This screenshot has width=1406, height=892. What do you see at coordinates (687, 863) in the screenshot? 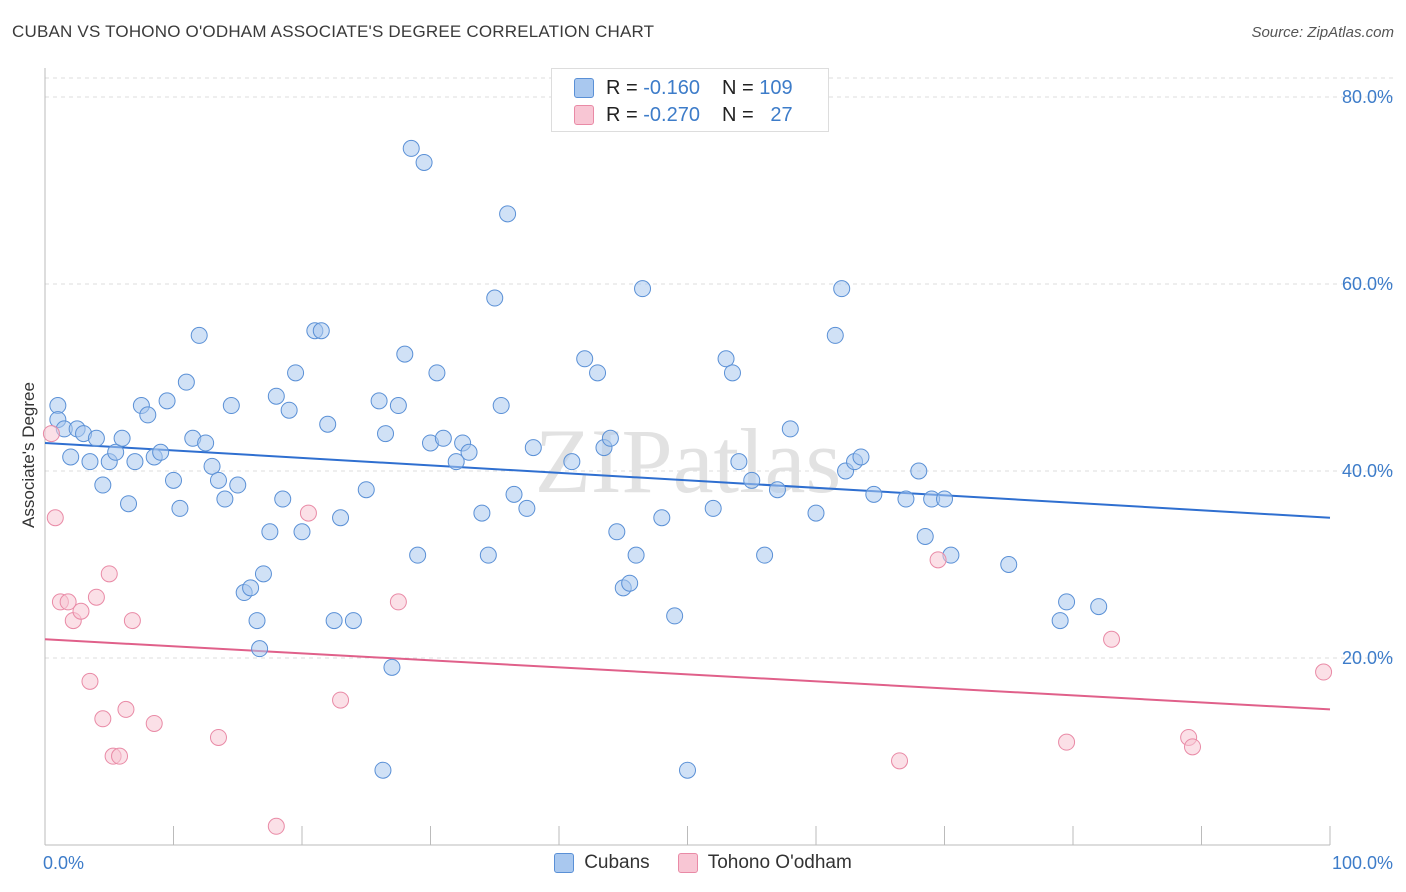
I see `legend-swatch-tohono` at bounding box center [687, 863].